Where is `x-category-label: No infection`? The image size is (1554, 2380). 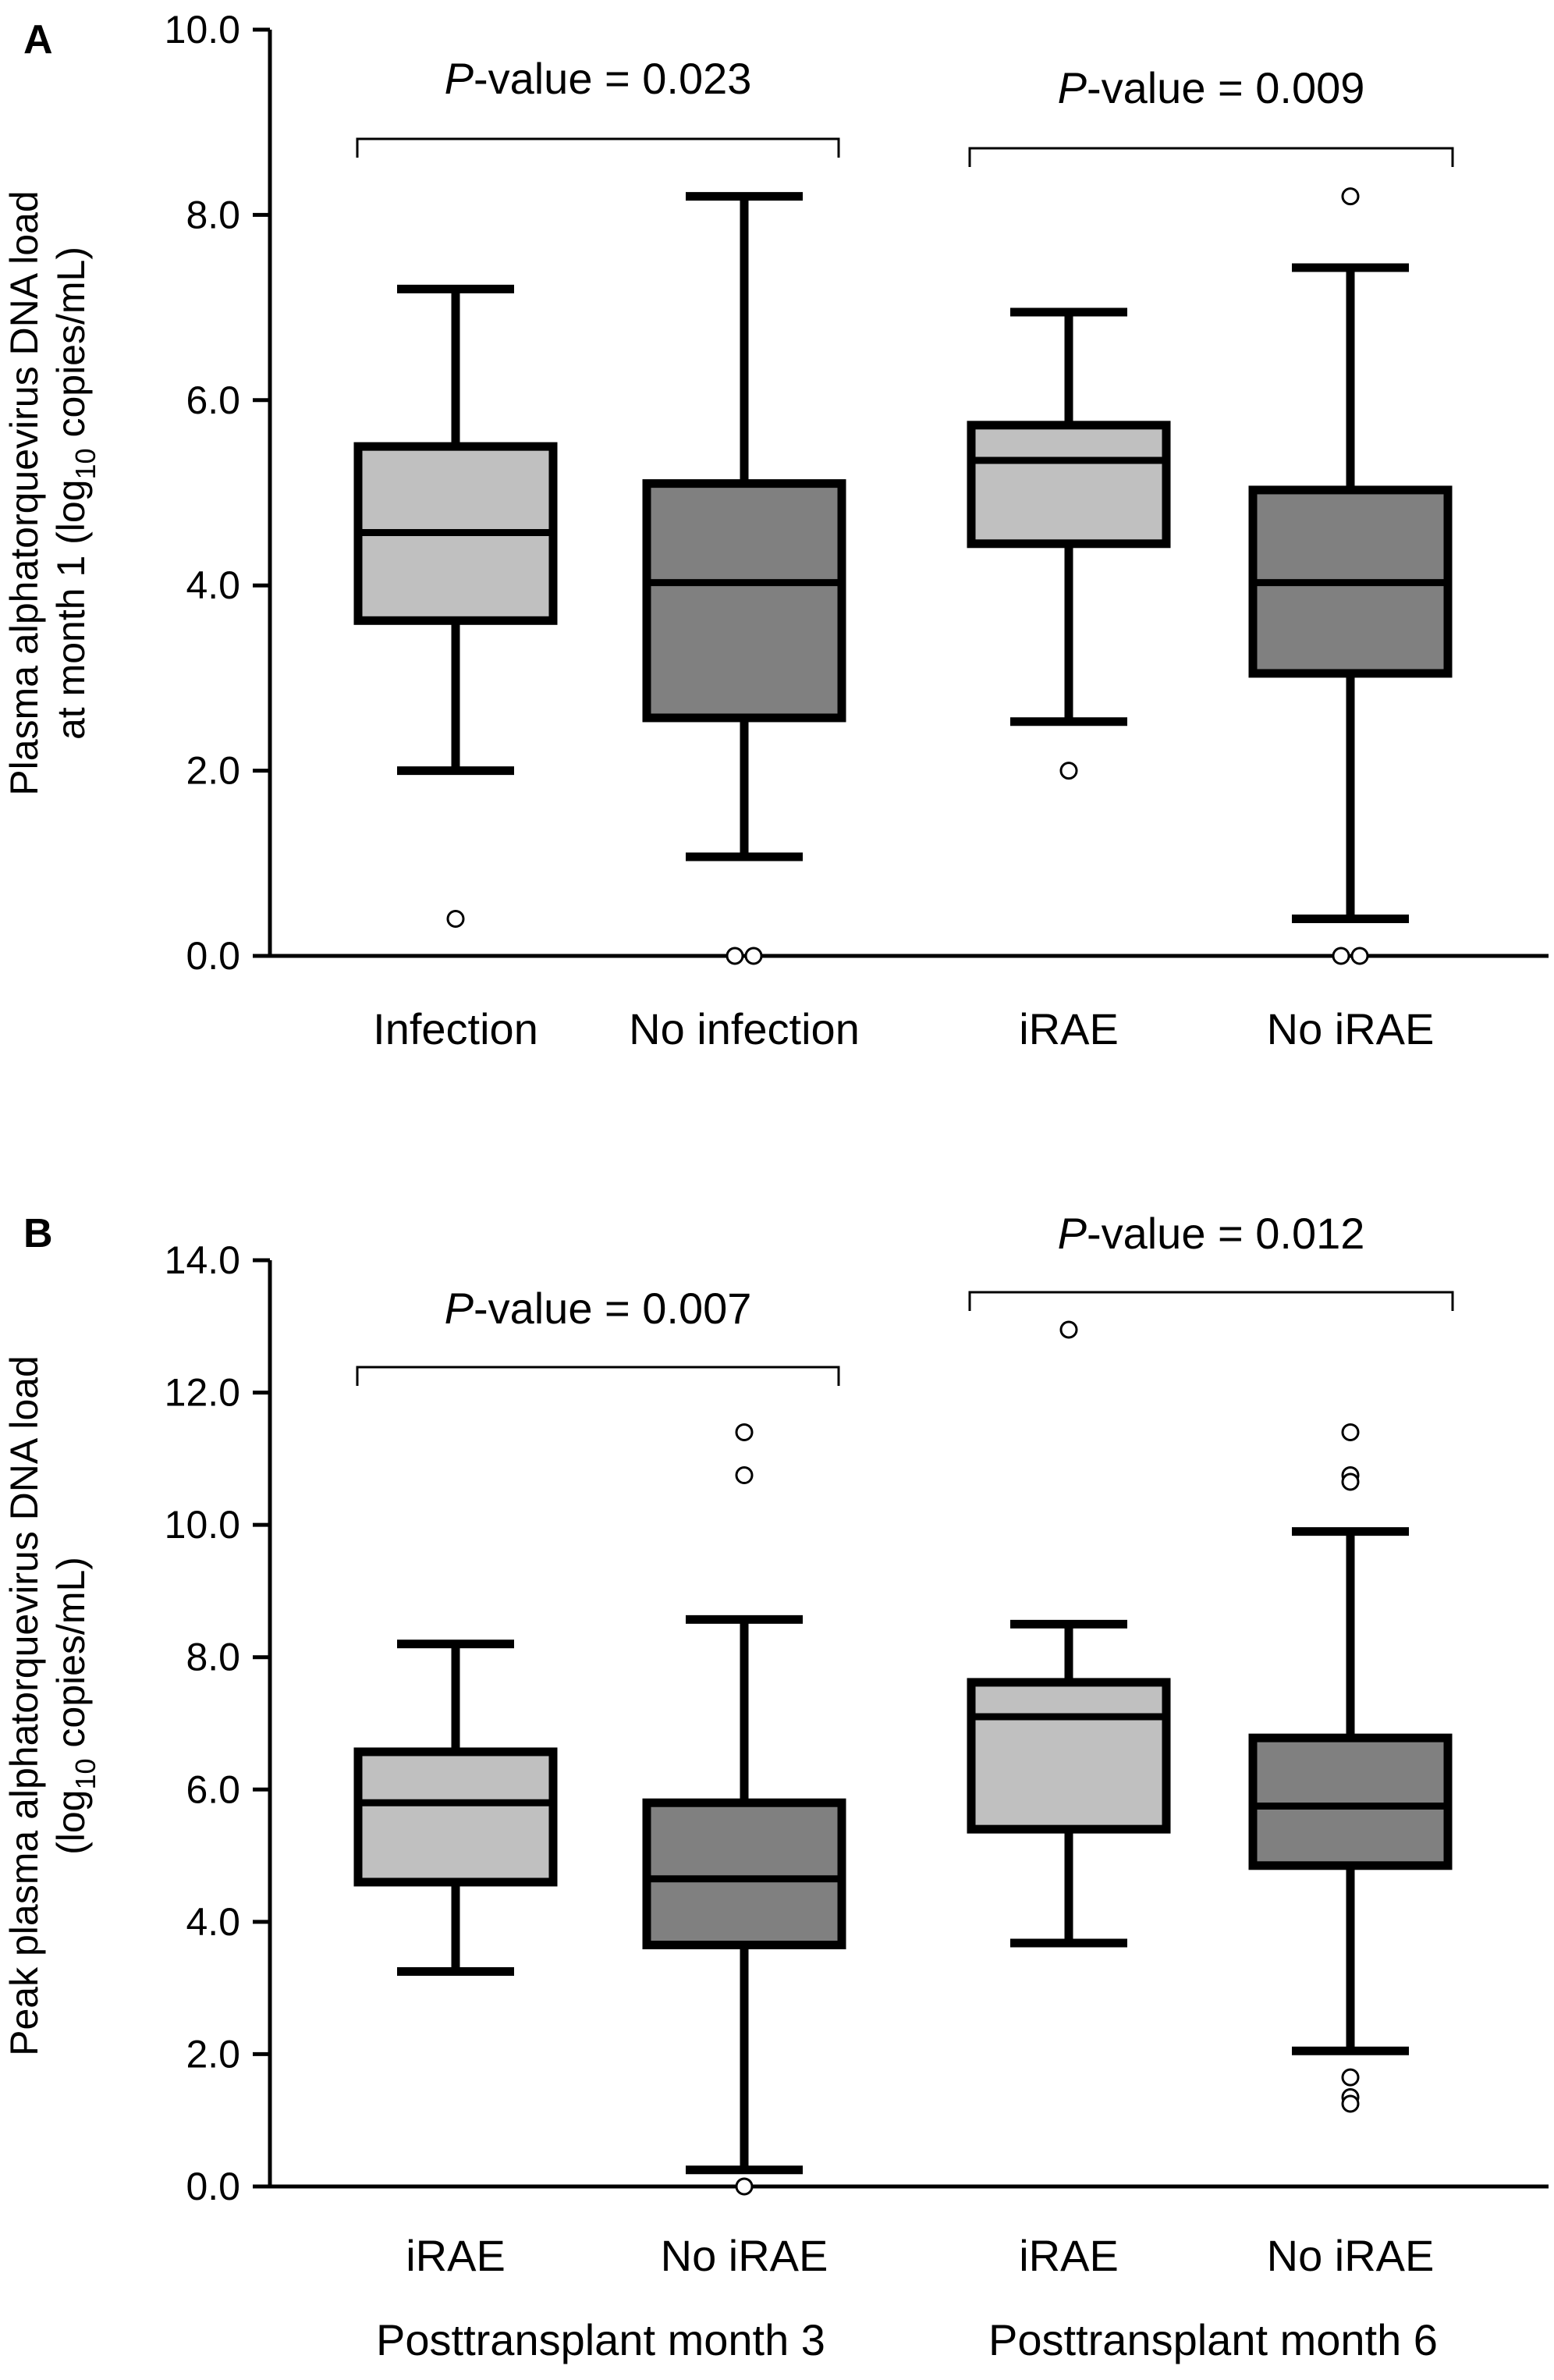
x-category-label: No infection is located at coordinates (745, 1028).